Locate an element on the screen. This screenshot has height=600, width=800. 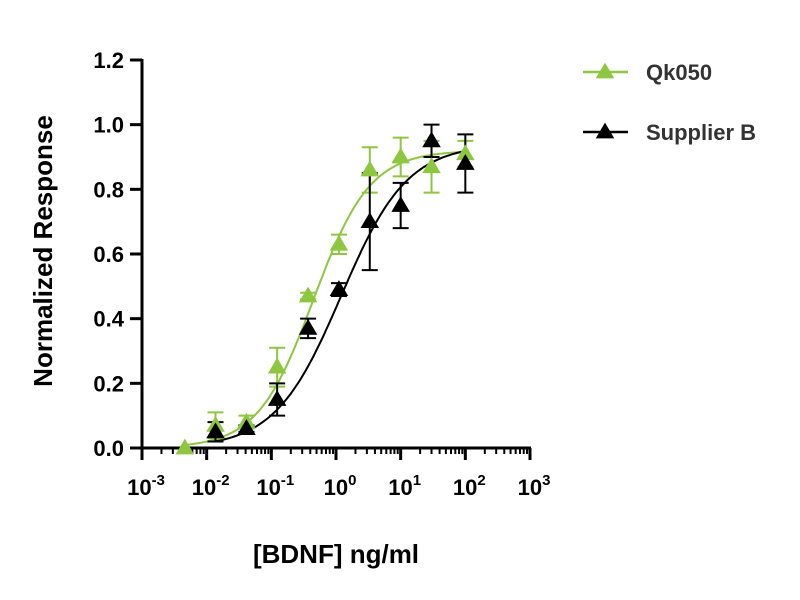
y-tick-label: 1.0 is located at coordinates (108, 125).